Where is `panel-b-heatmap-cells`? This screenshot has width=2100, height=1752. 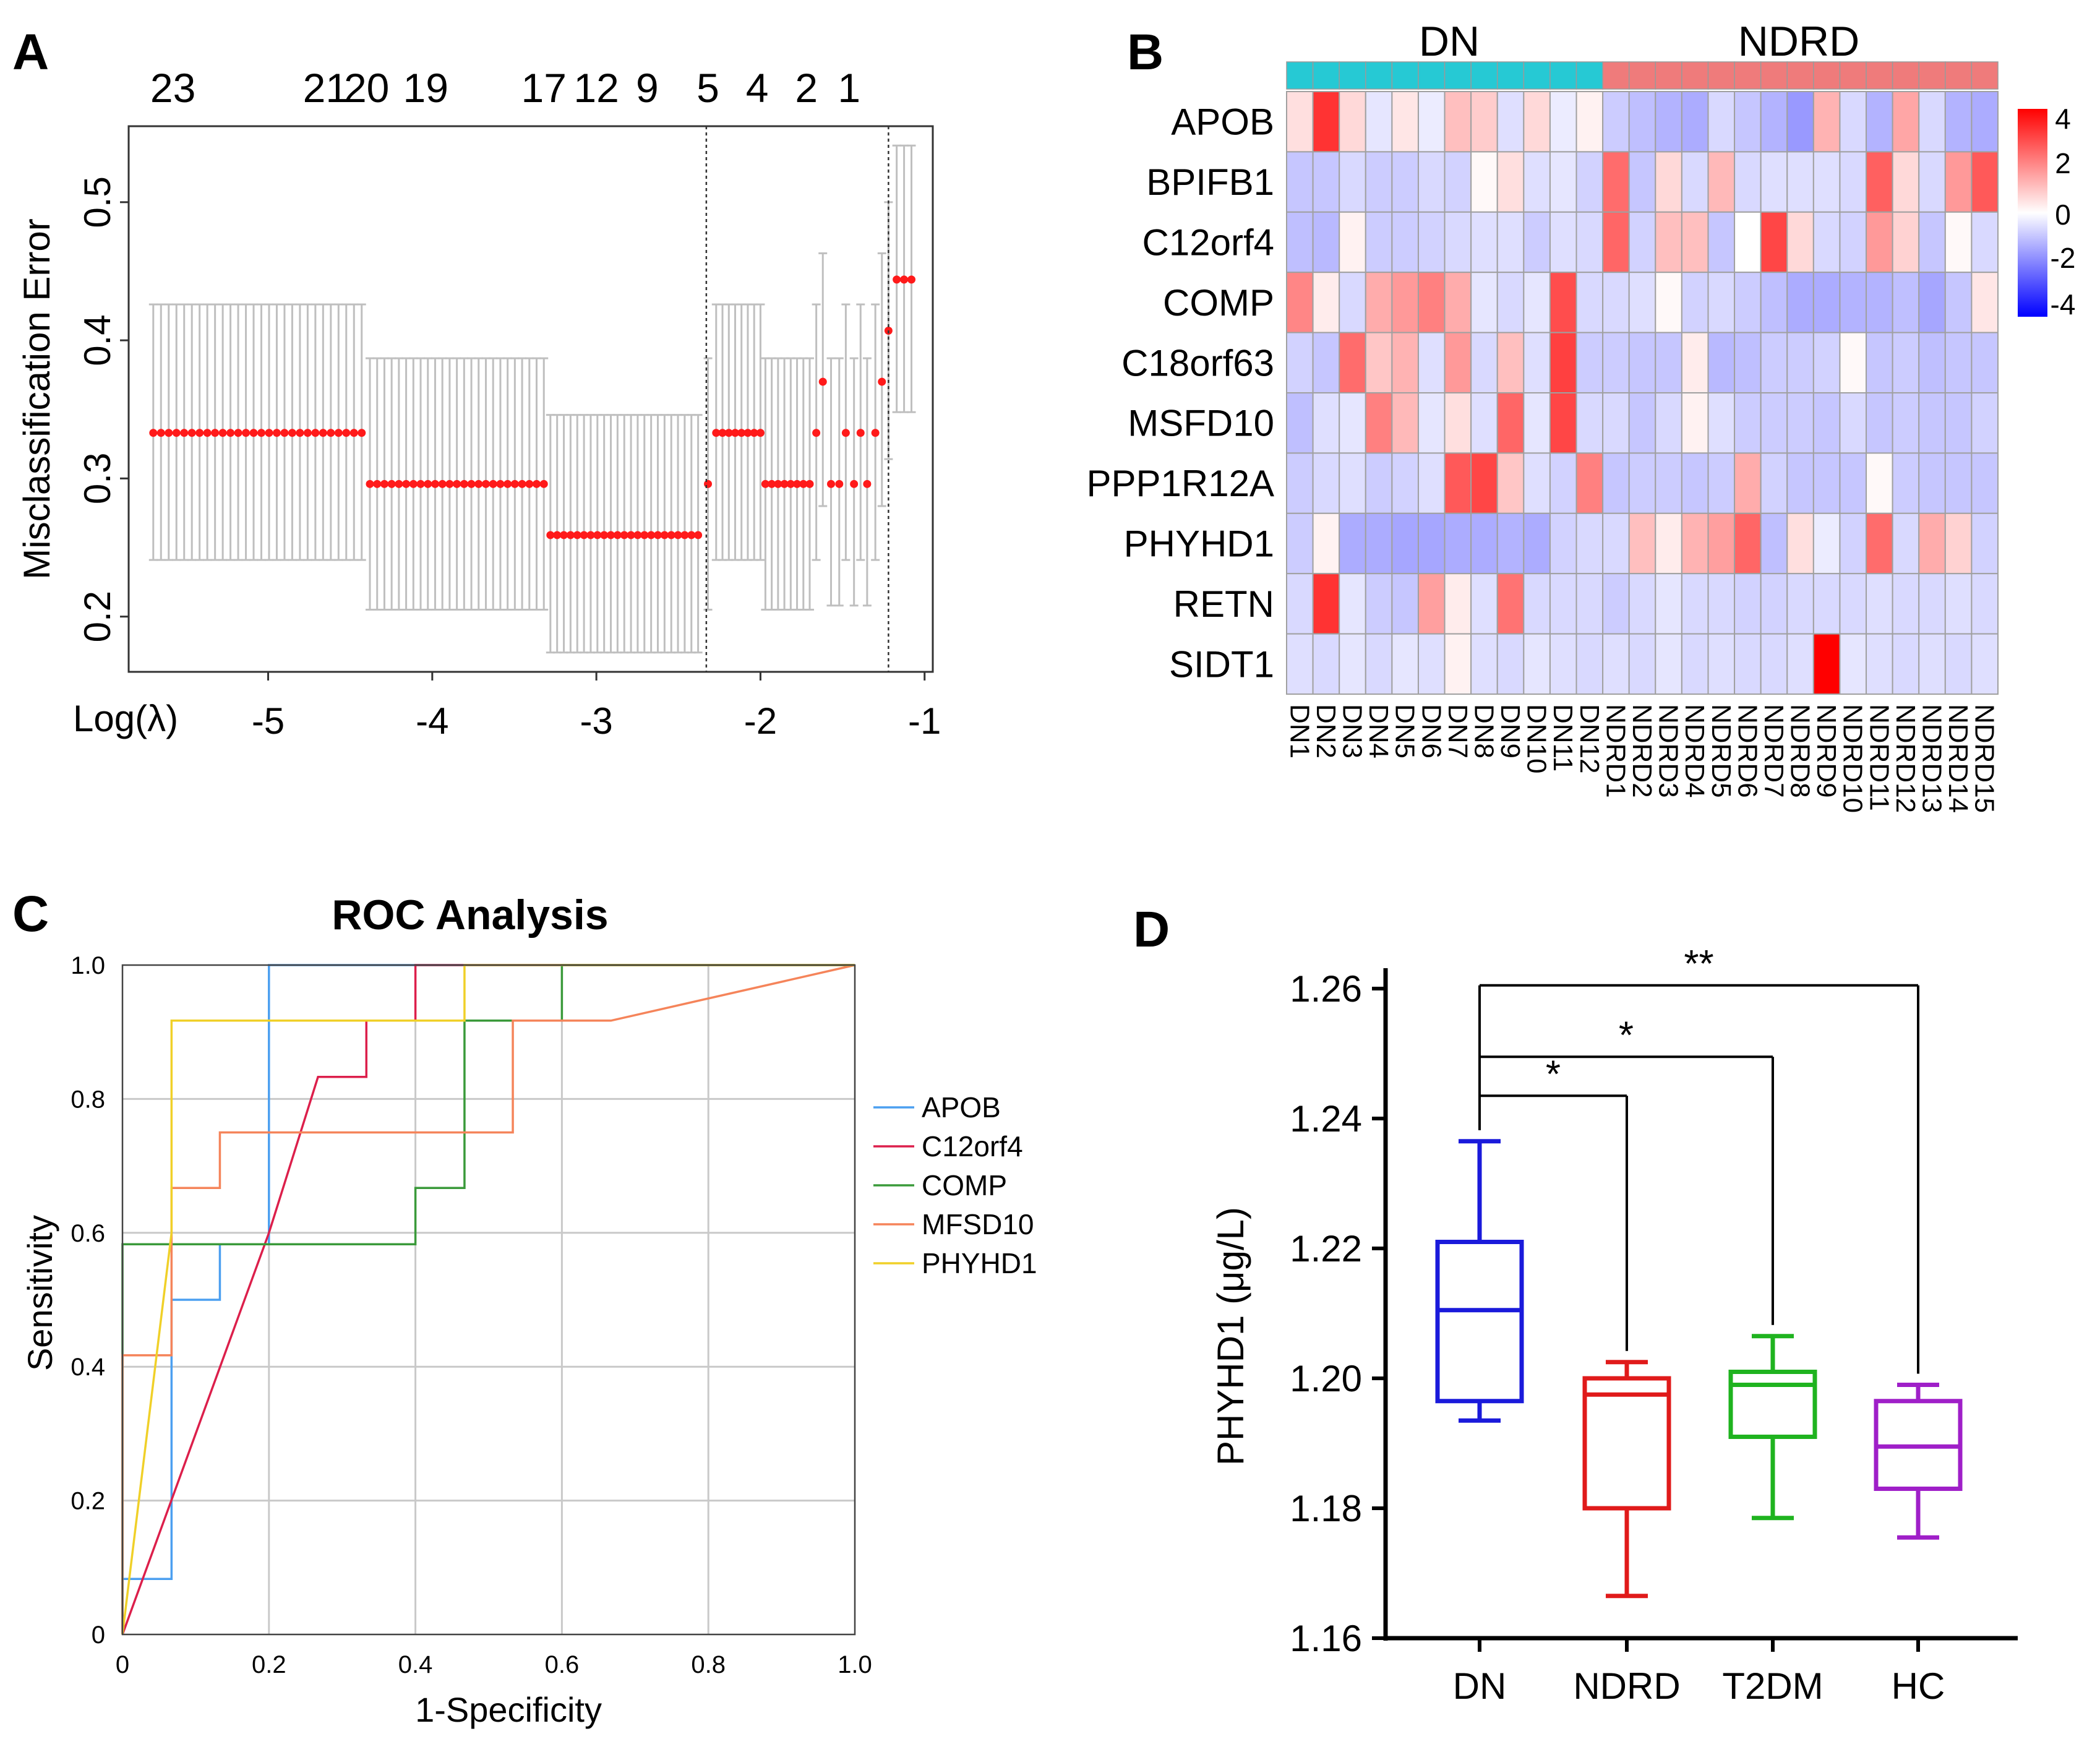
panel-b-heatmap-cells is located at coordinates (1642, 393).